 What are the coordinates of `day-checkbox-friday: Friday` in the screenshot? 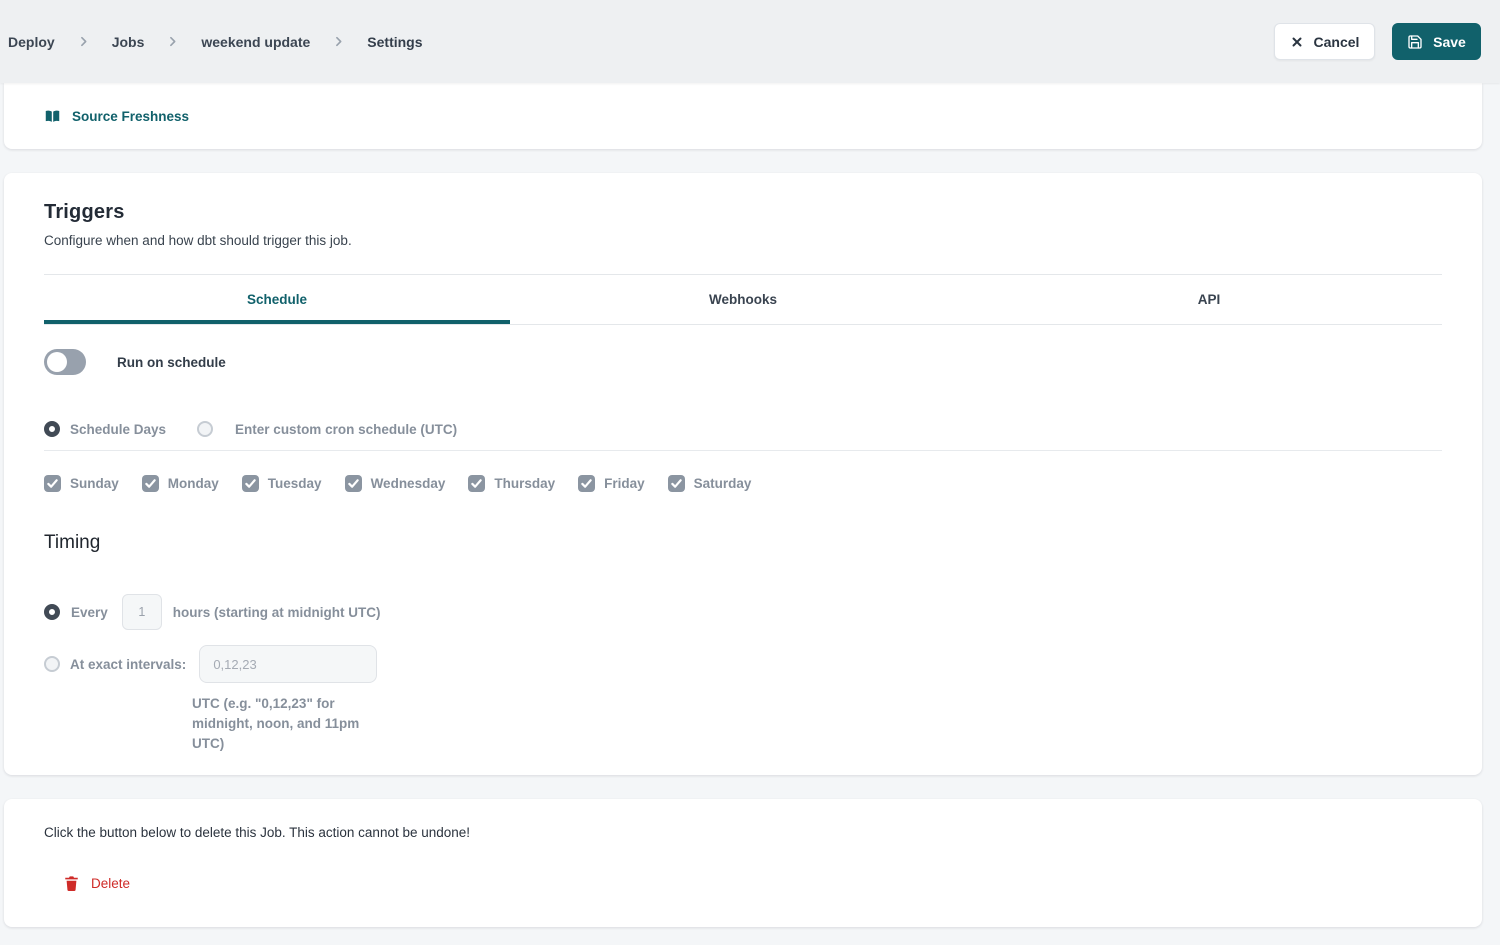 It's located at (611, 483).